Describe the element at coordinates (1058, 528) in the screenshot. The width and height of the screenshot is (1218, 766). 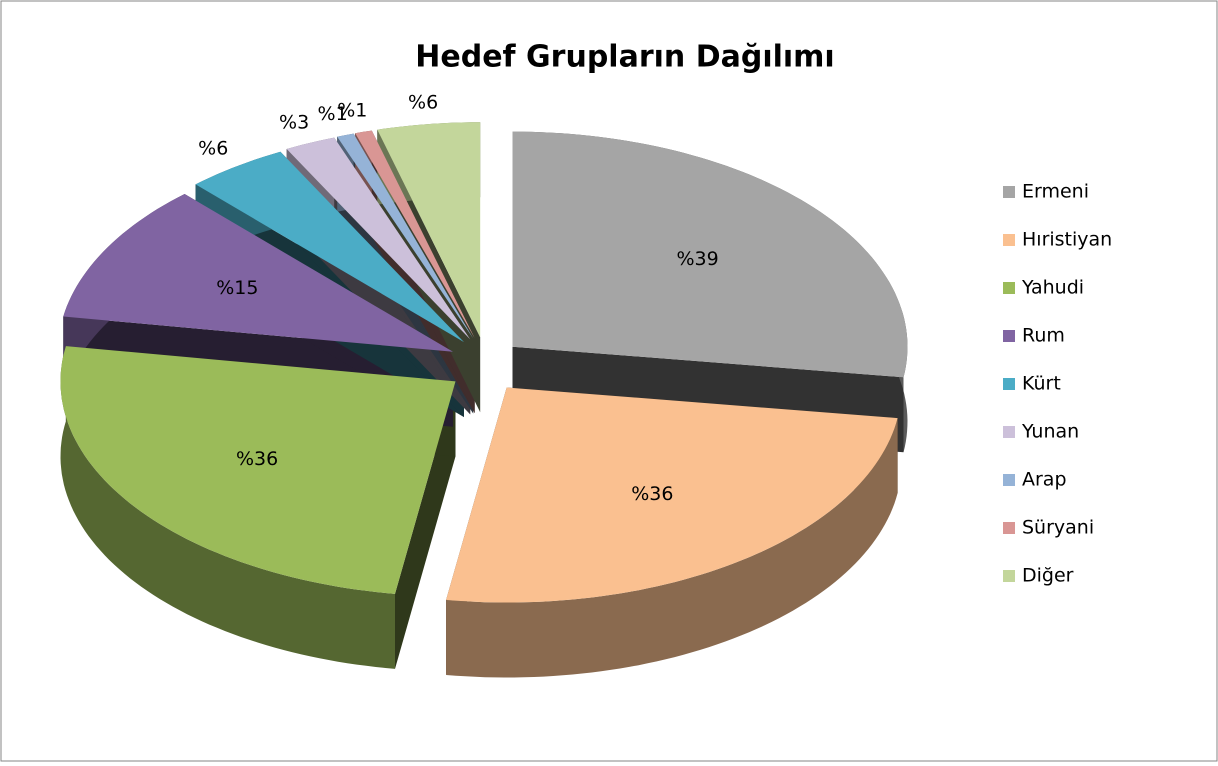
I see `legend-label: Süryani` at that location.